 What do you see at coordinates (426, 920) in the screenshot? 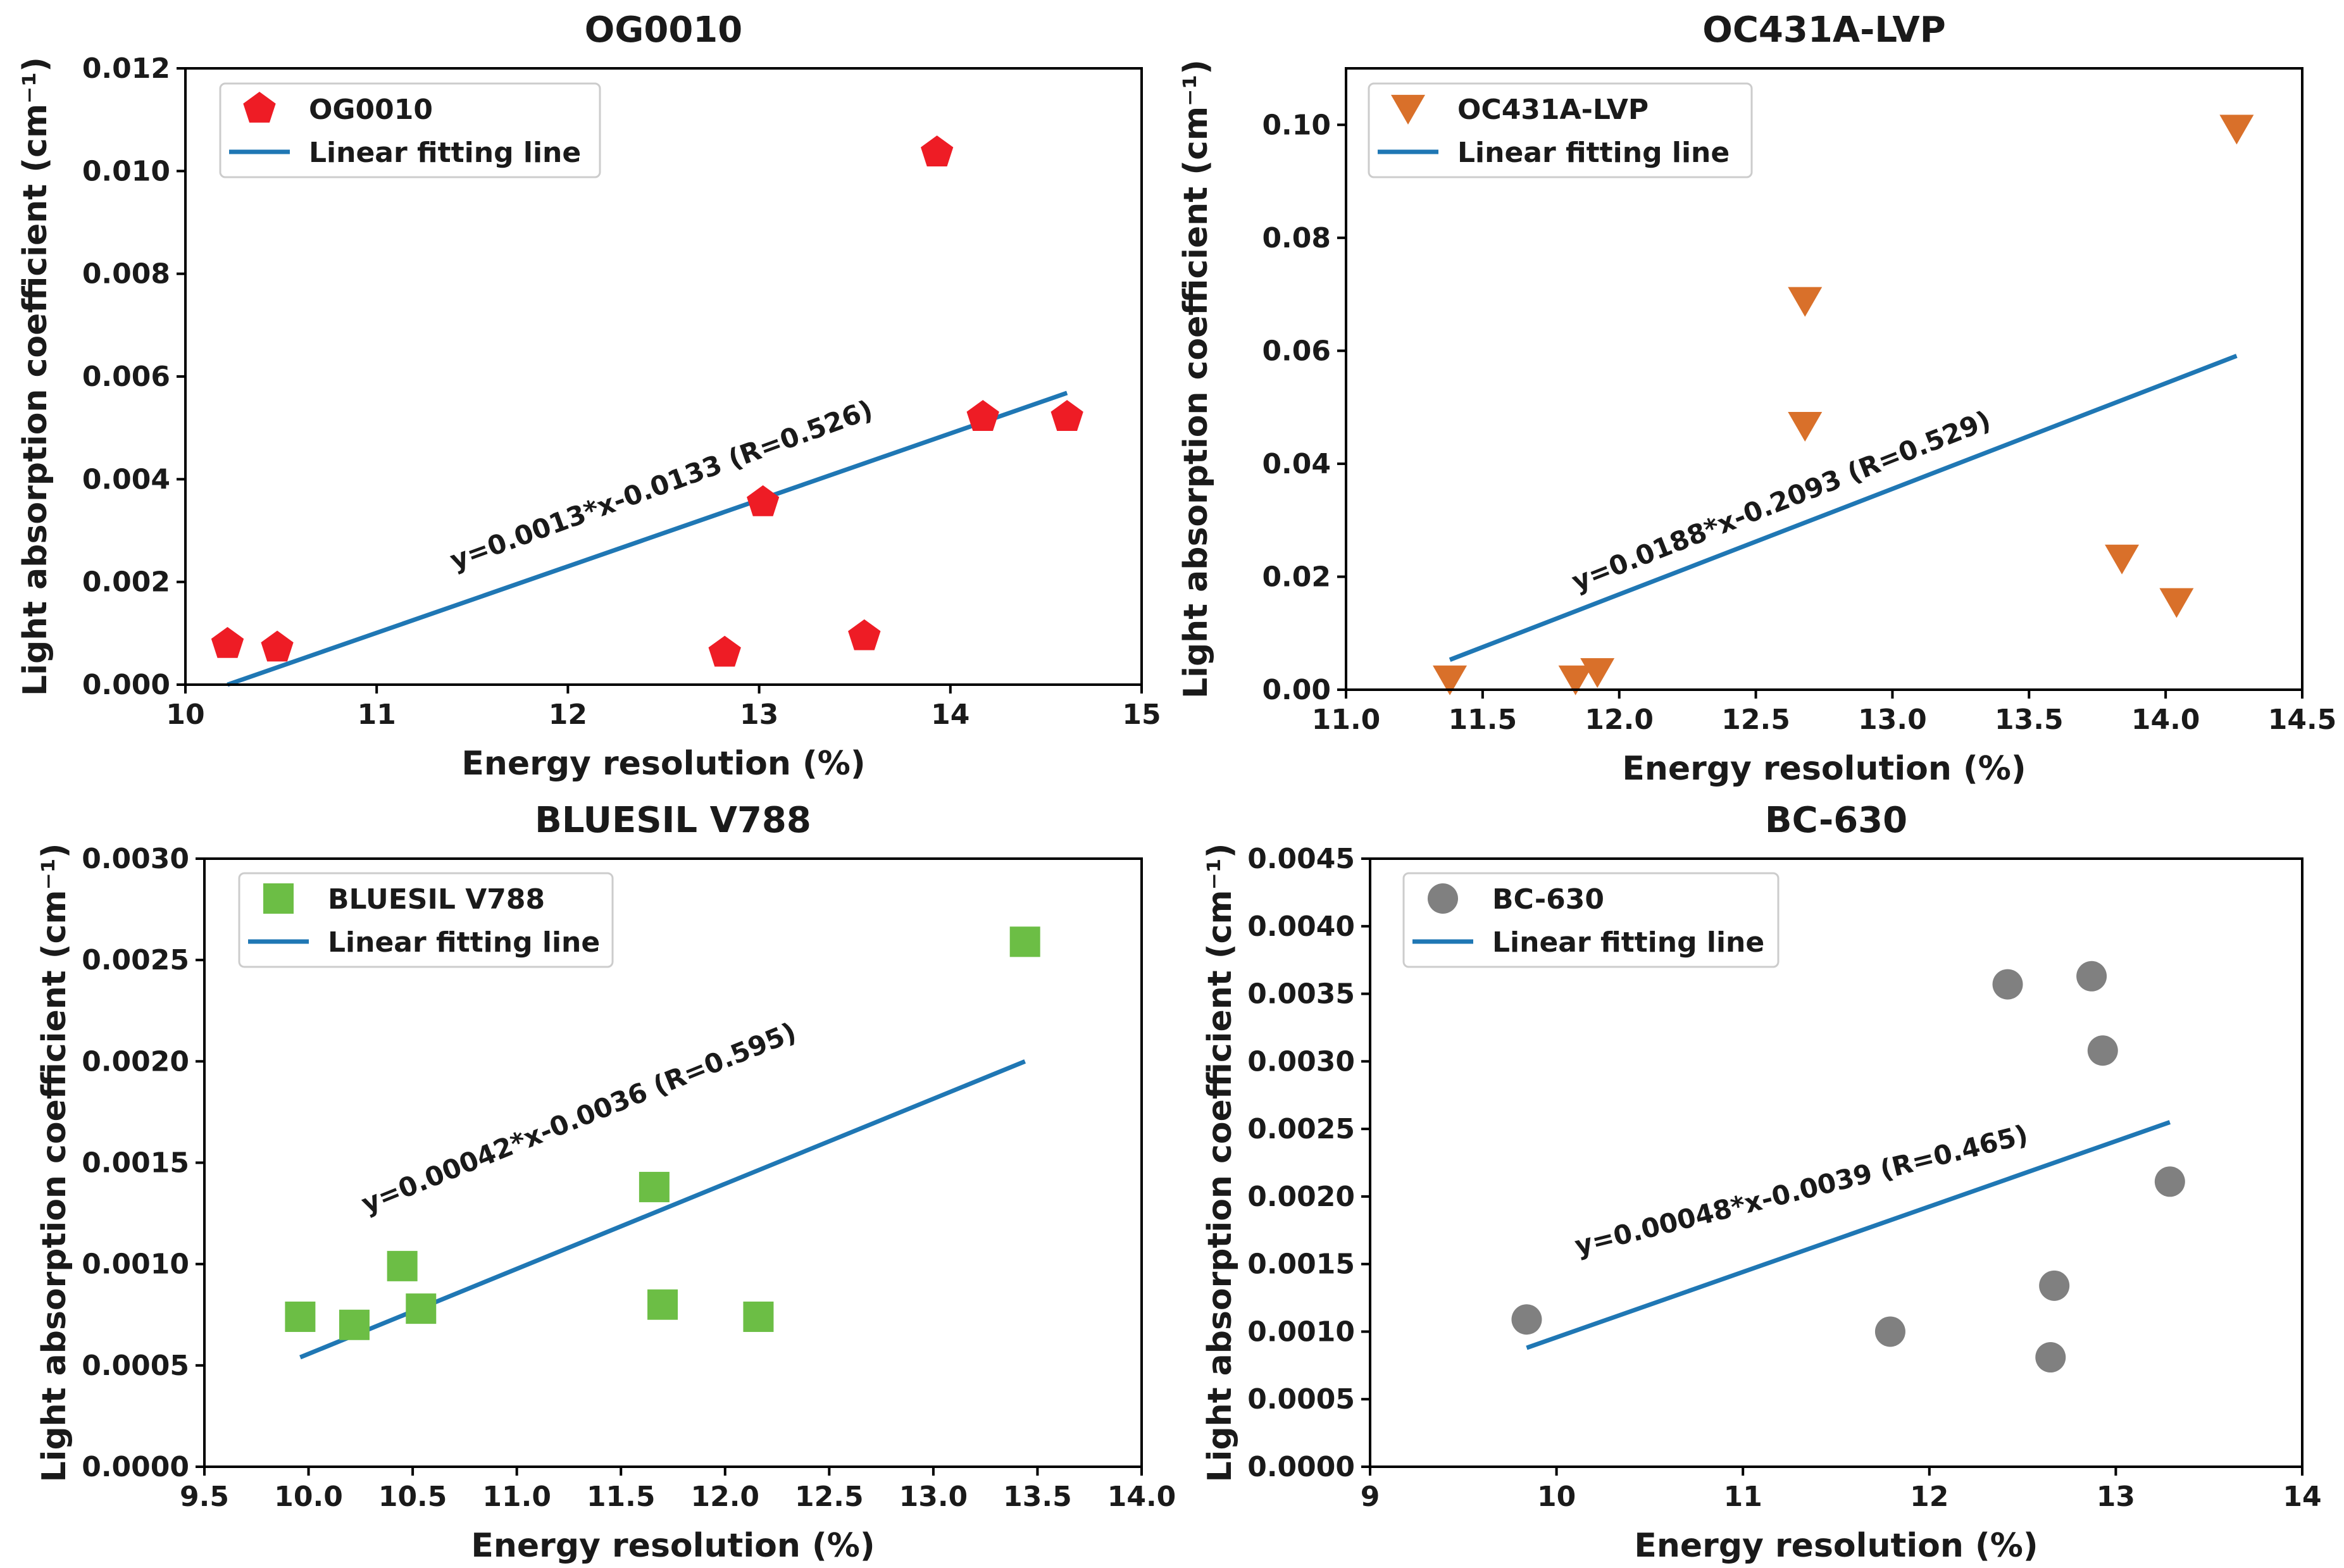
I see `legend: BLUESIL V788 Linear fitting line` at bounding box center [426, 920].